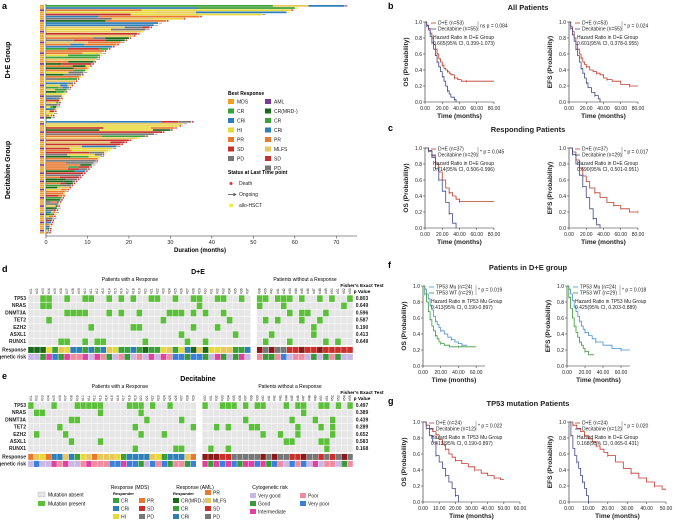  Describe the element at coordinates (606, 308) in the screenshot. I see `km-hr-value: 0.425(95% CI, 0.203-0.889)` at that location.